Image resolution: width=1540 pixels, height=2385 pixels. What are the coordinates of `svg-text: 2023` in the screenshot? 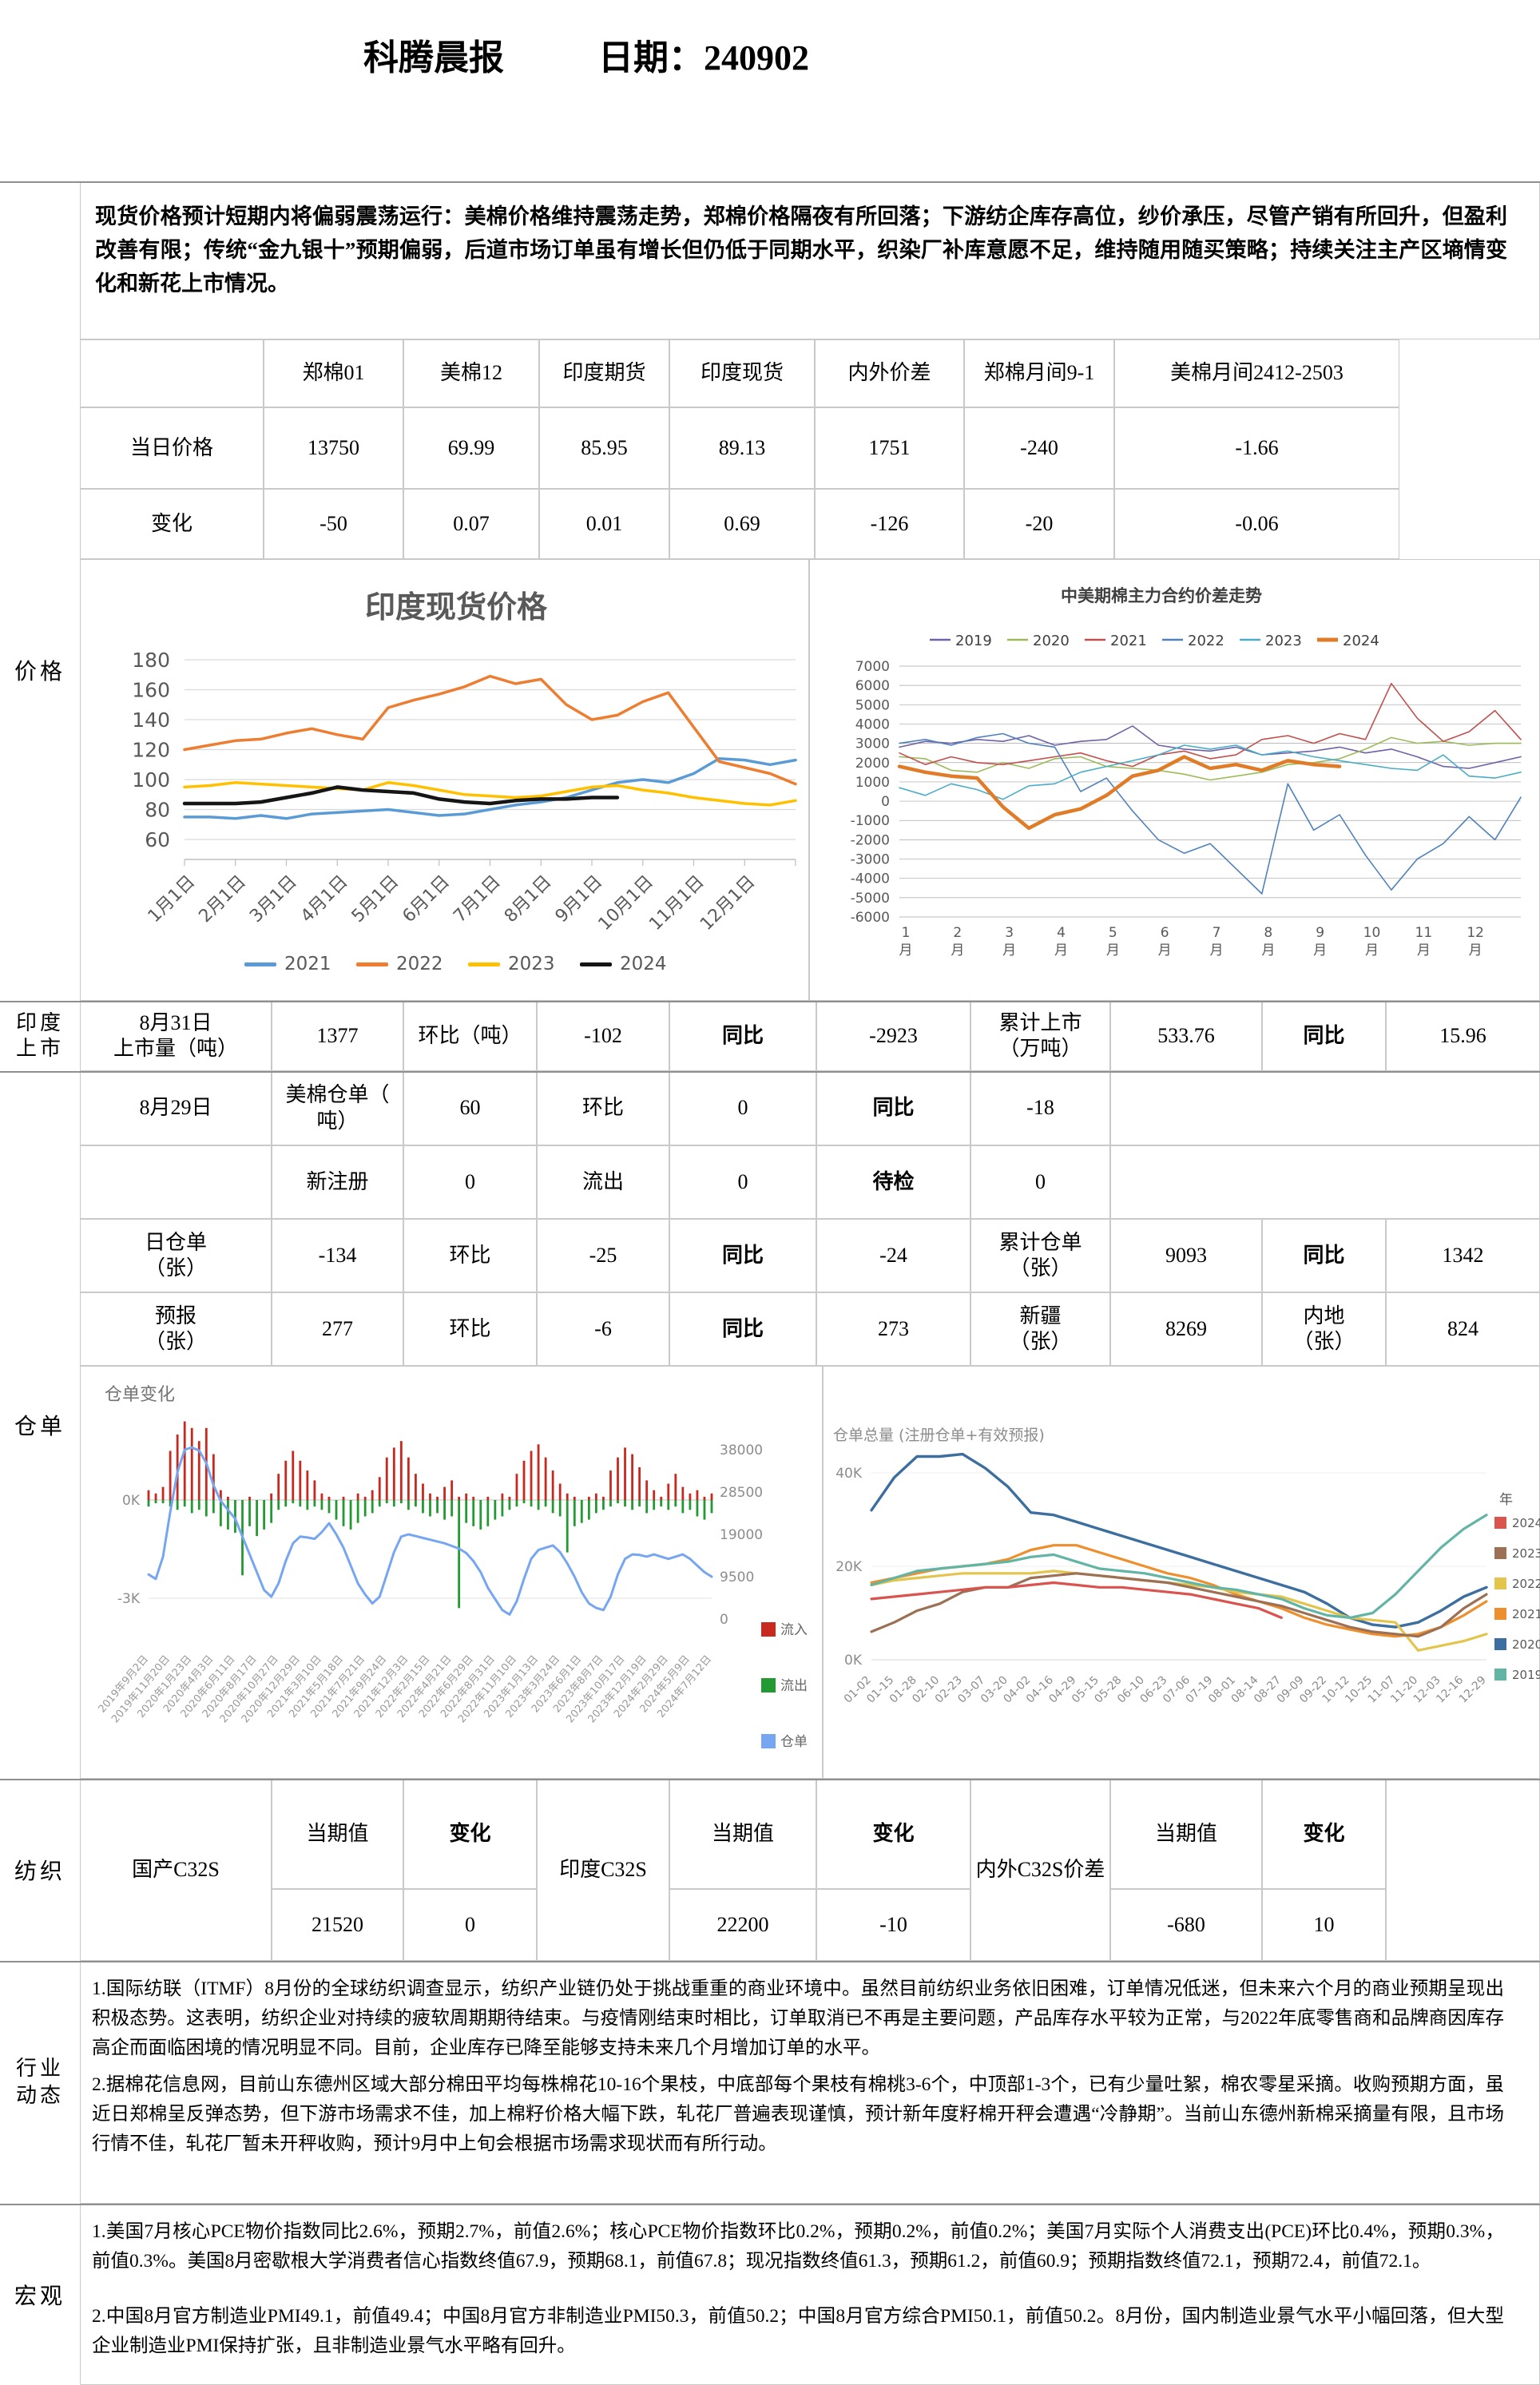 It's located at (532, 964).